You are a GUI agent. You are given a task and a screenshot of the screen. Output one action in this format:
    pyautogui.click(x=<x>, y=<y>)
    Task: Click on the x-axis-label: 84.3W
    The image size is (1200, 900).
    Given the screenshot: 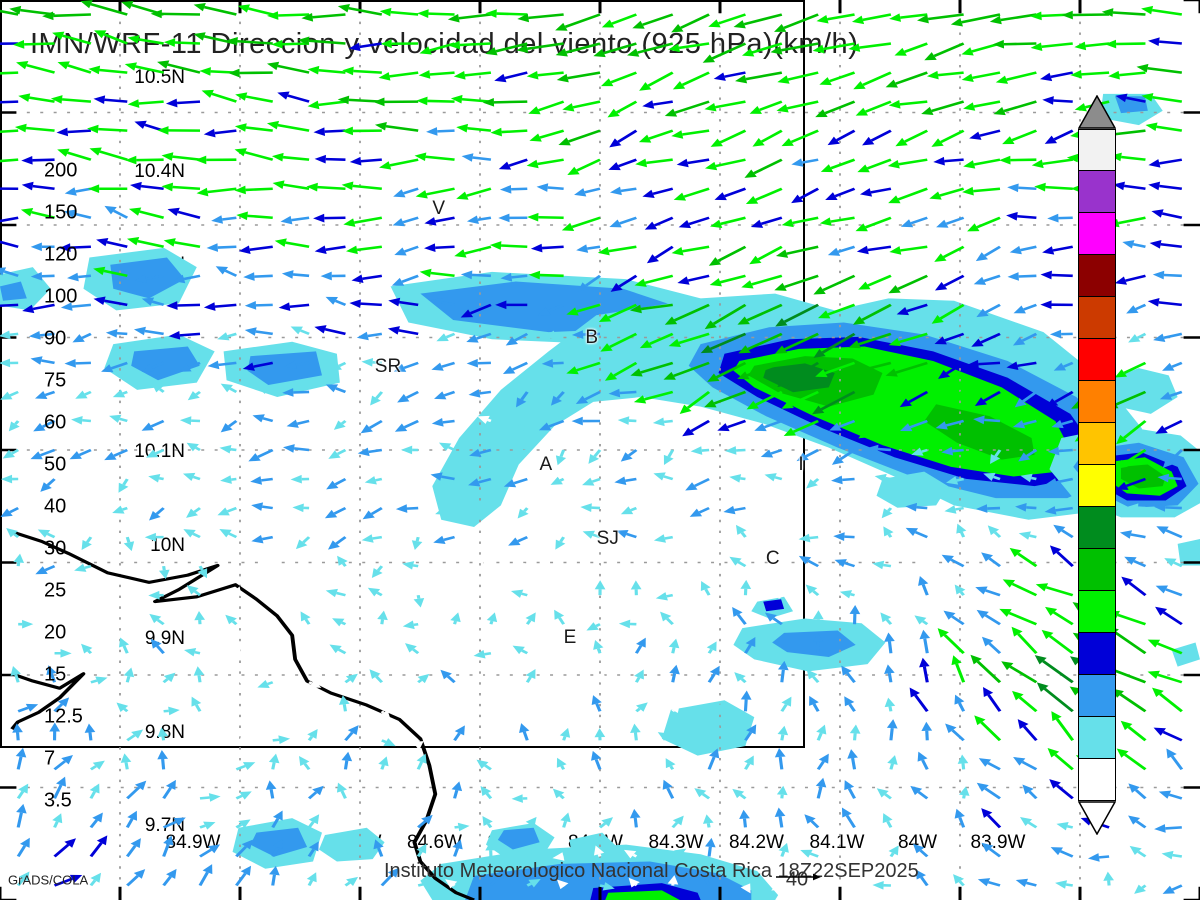 What is the action you would take?
    pyautogui.click(x=676, y=842)
    